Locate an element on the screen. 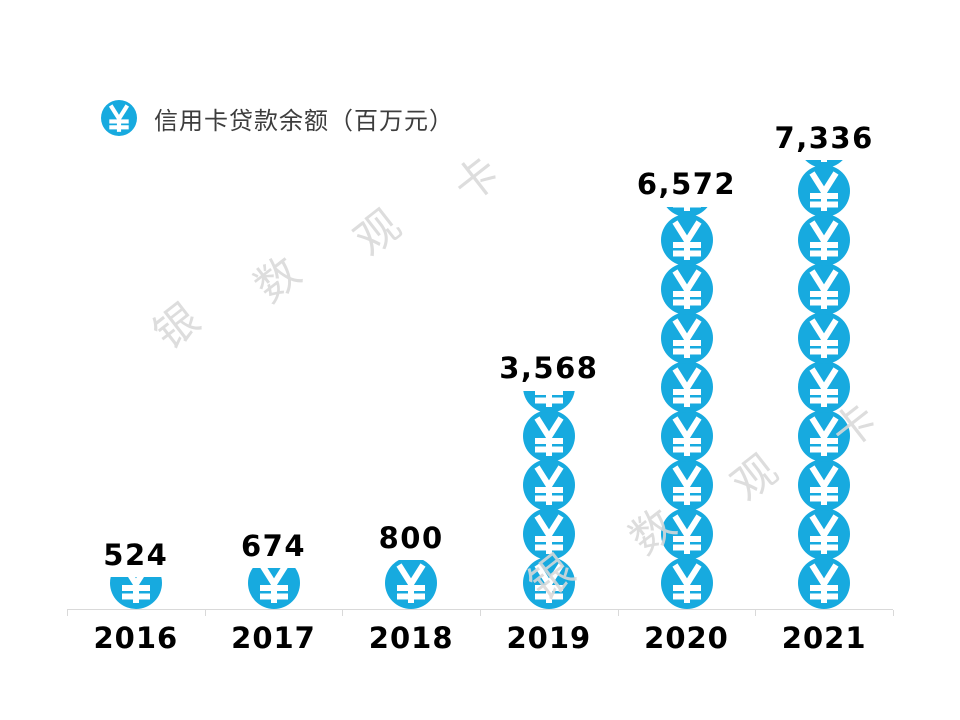 The height and width of the screenshot is (720, 960). value-label: 7,336 is located at coordinates (824, 137).